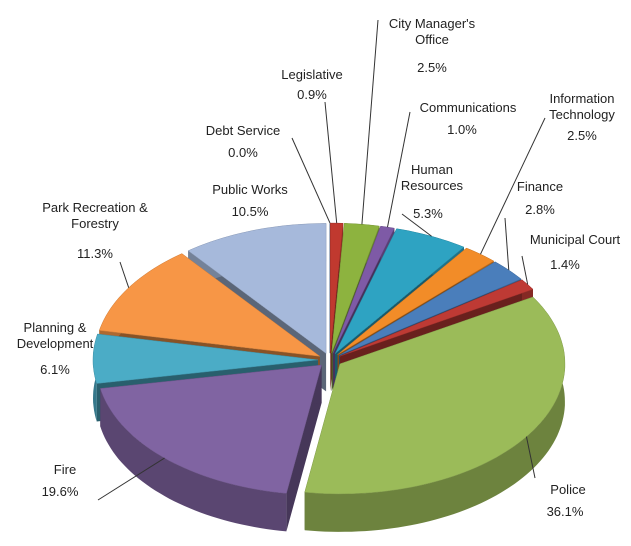  I want to click on value-label: 1.4%, so click(565, 264).